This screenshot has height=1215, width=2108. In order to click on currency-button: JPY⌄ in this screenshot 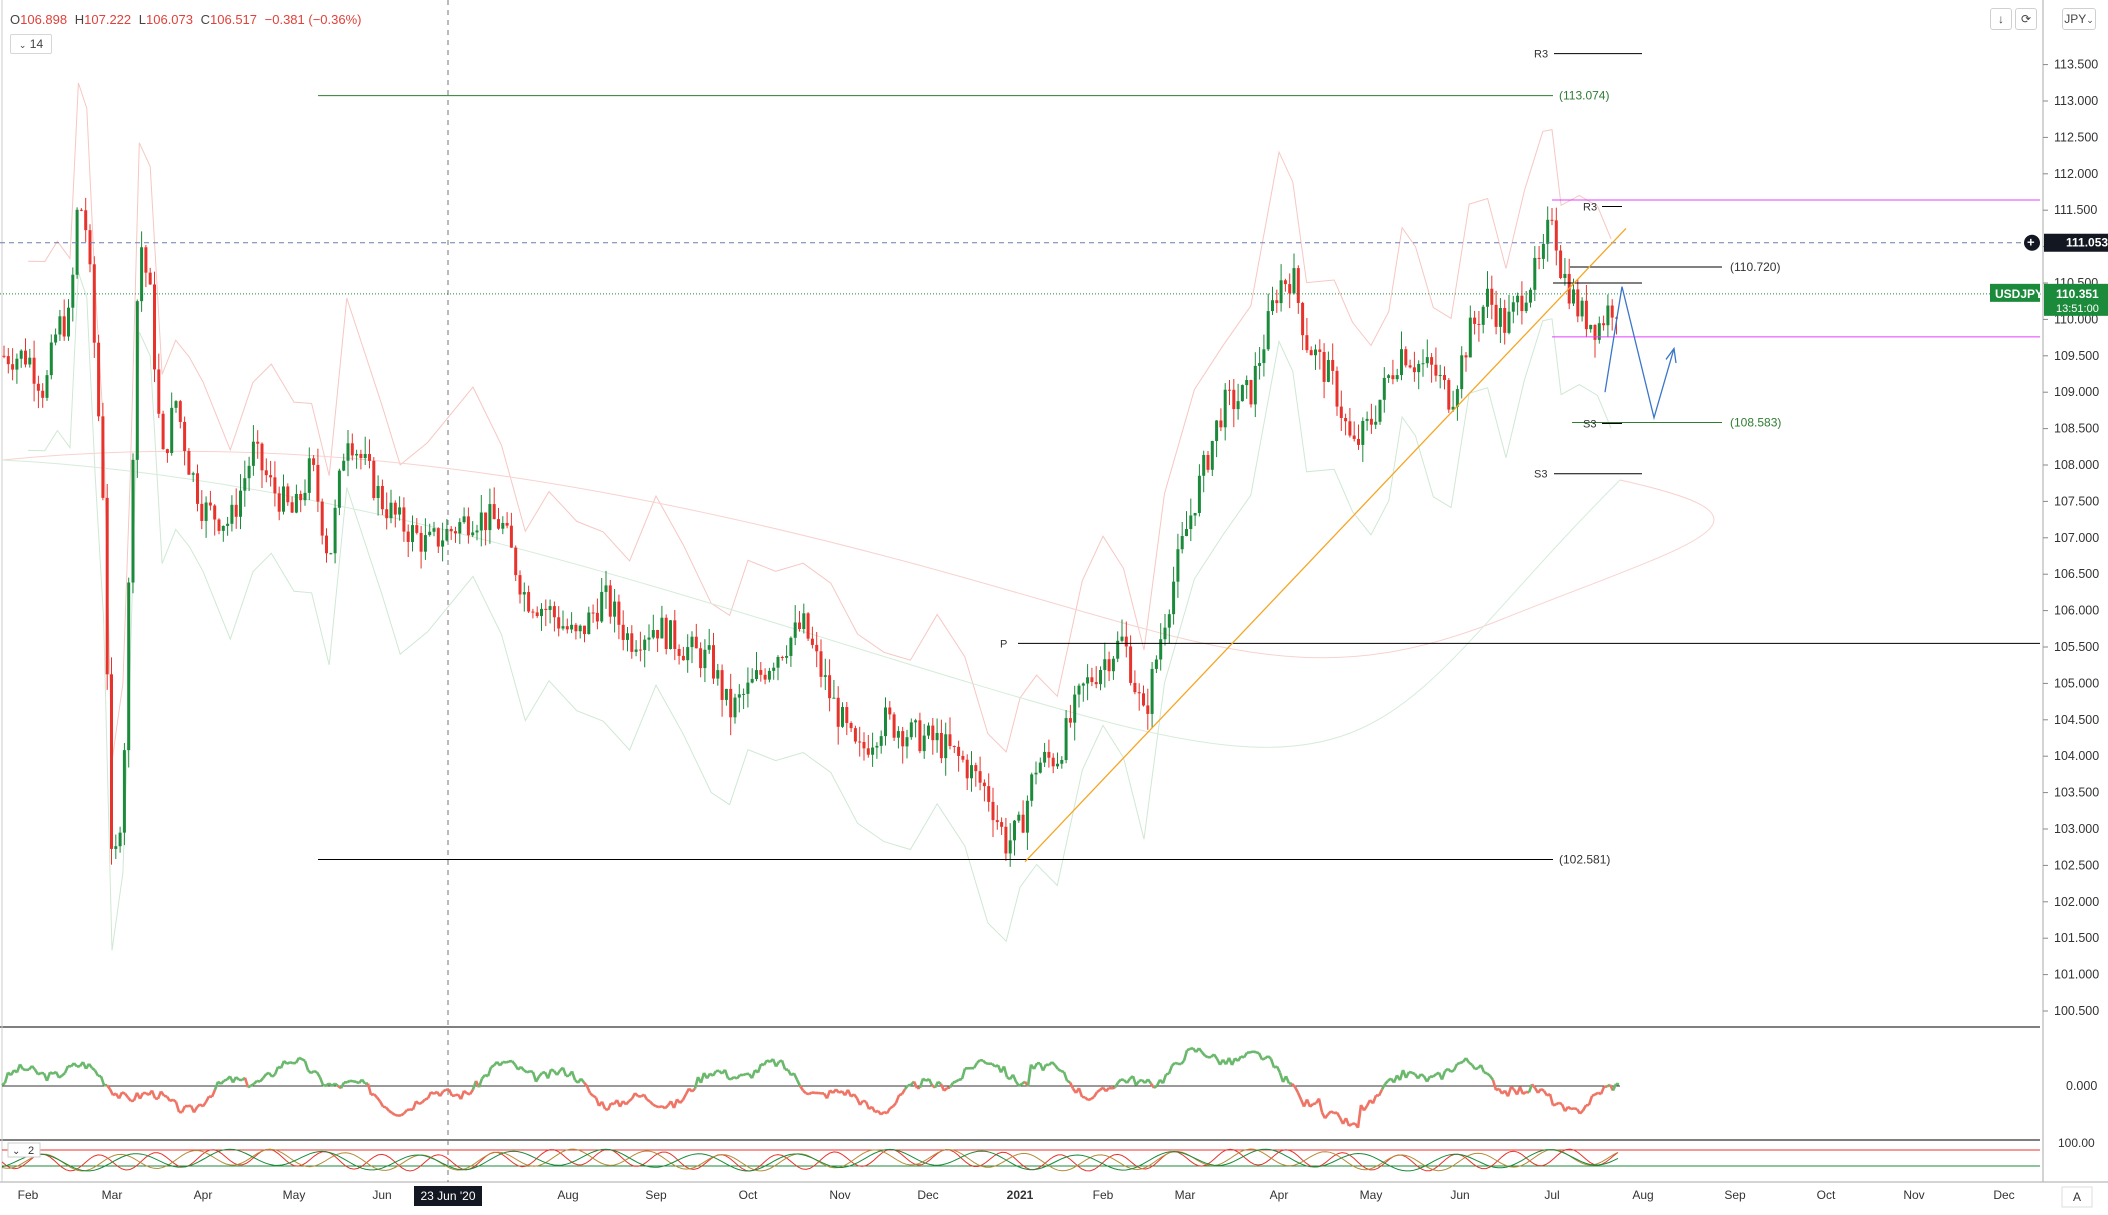, I will do `click(2079, 19)`.